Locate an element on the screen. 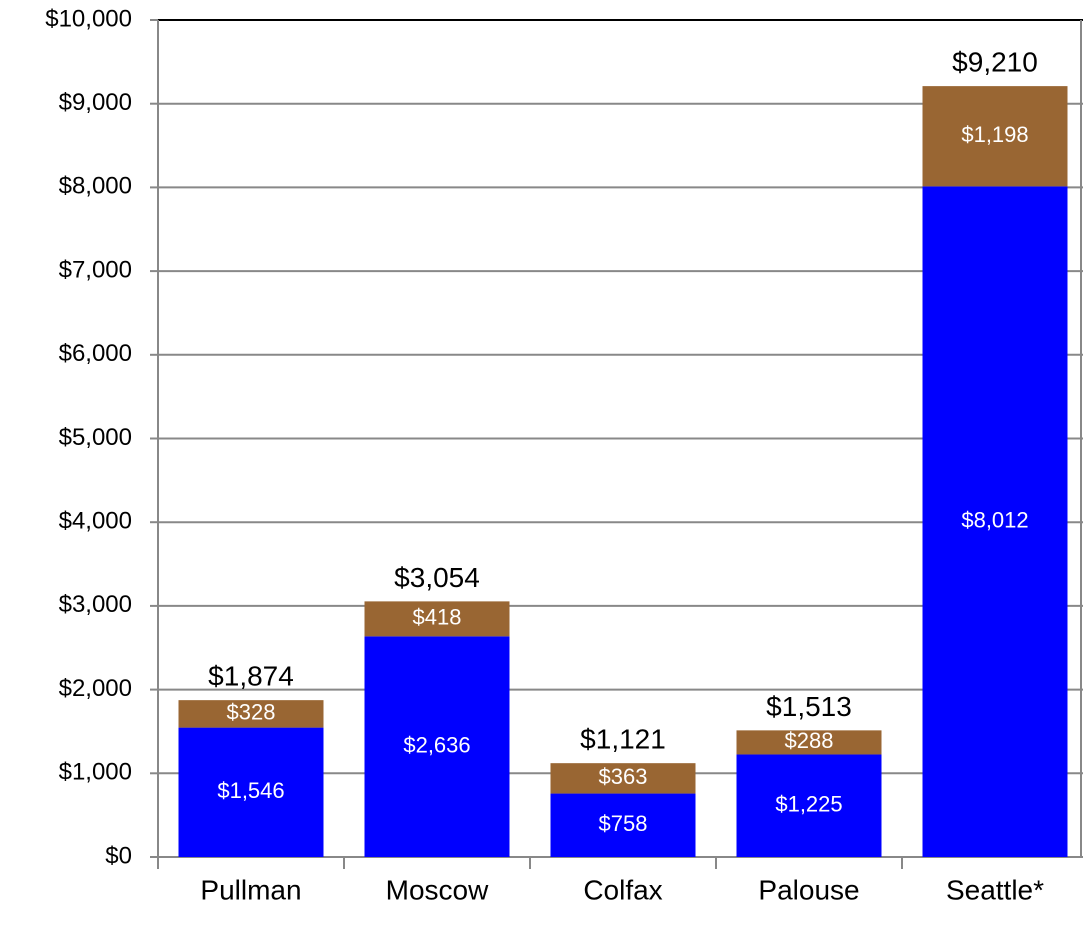  y-tick-label: $6,000 is located at coordinates (95, 353).